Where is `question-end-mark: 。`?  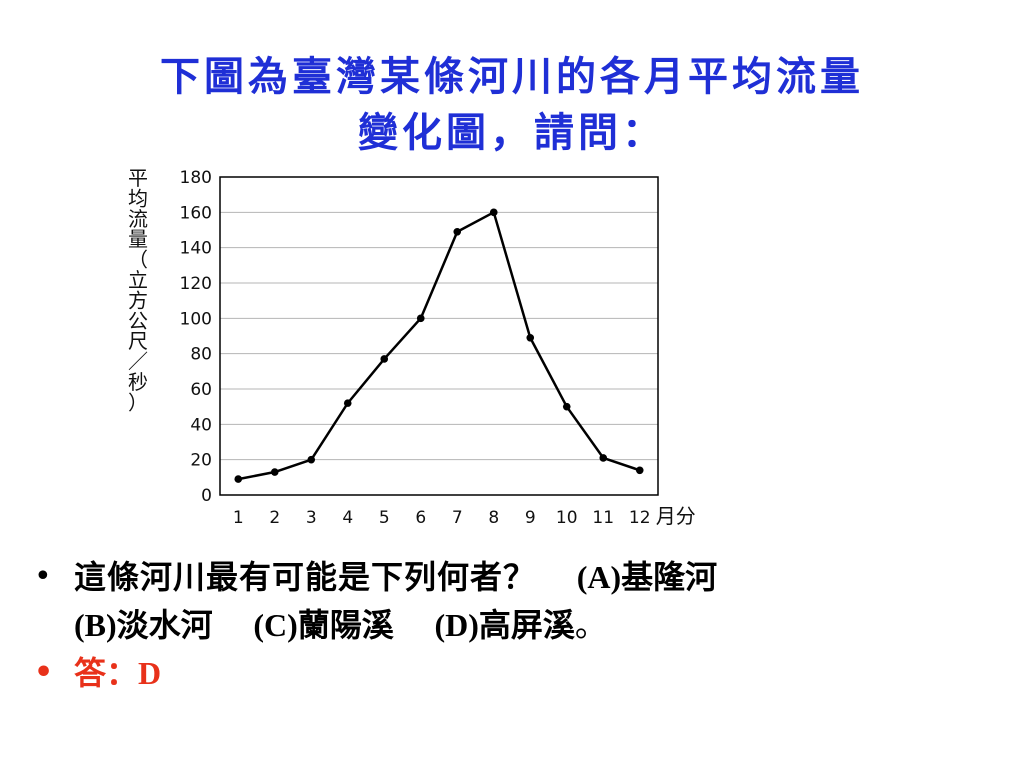 question-end-mark: 。 is located at coordinates (590, 625).